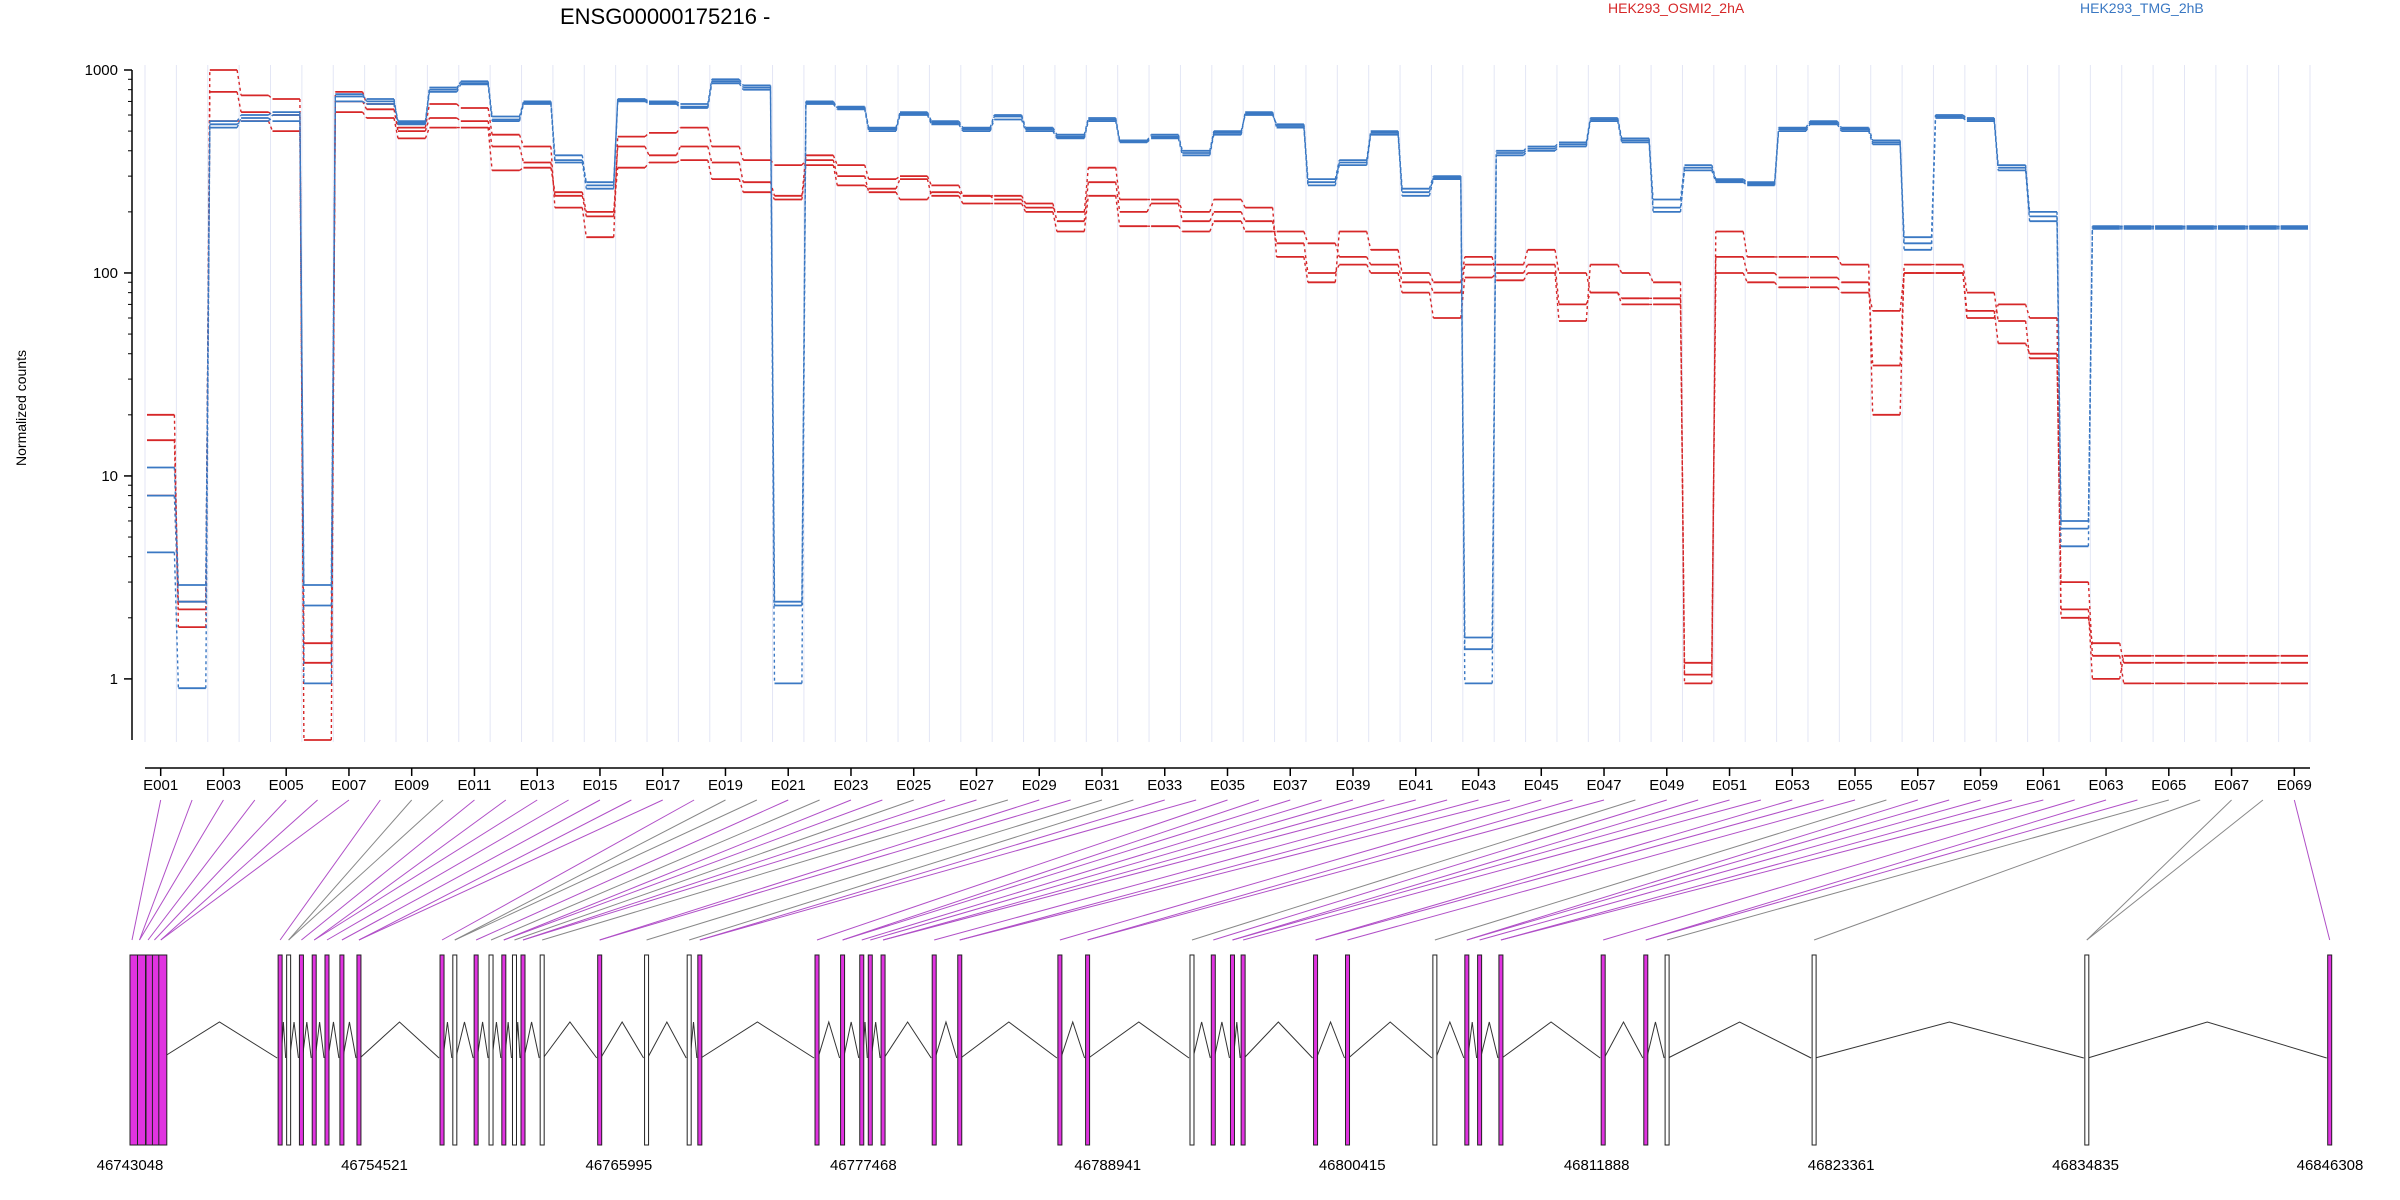  I want to click on gene-coordinate-label: 46823361, so click(1841, 1165).